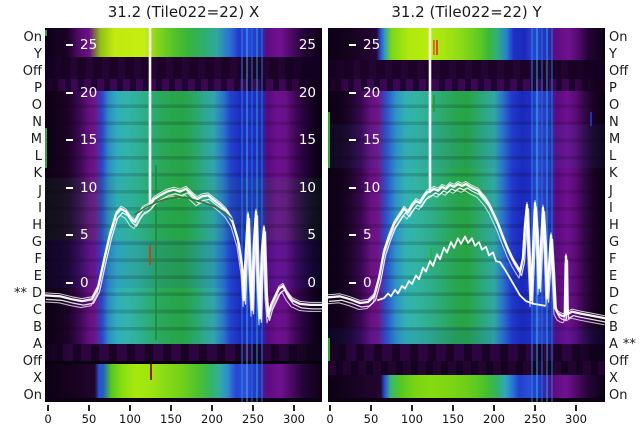 Image resolution: width=640 pixels, height=440 pixels. I want to click on row-label-text: E, so click(37, 276).